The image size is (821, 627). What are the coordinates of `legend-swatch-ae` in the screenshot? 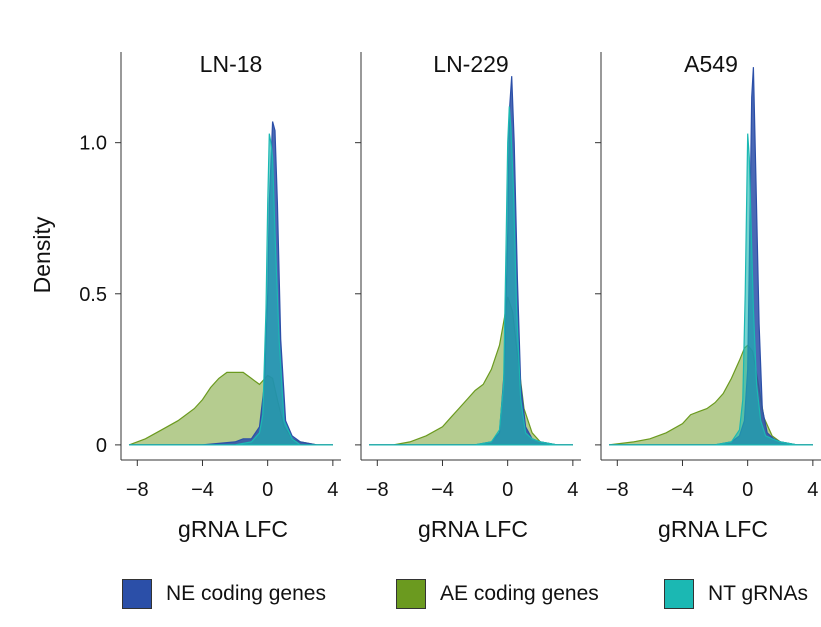 It's located at (411, 594).